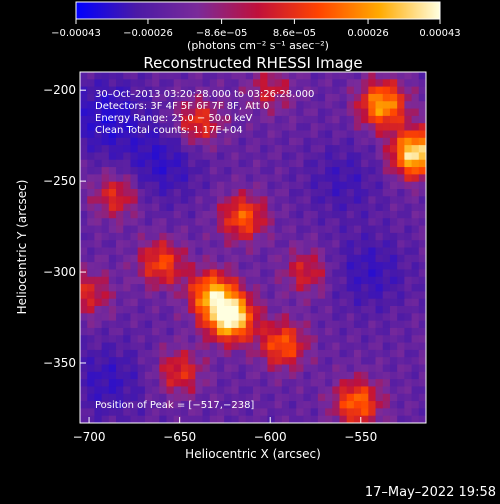 The image size is (500, 504). I want to click on x-tick-label: −600, so click(270, 437).